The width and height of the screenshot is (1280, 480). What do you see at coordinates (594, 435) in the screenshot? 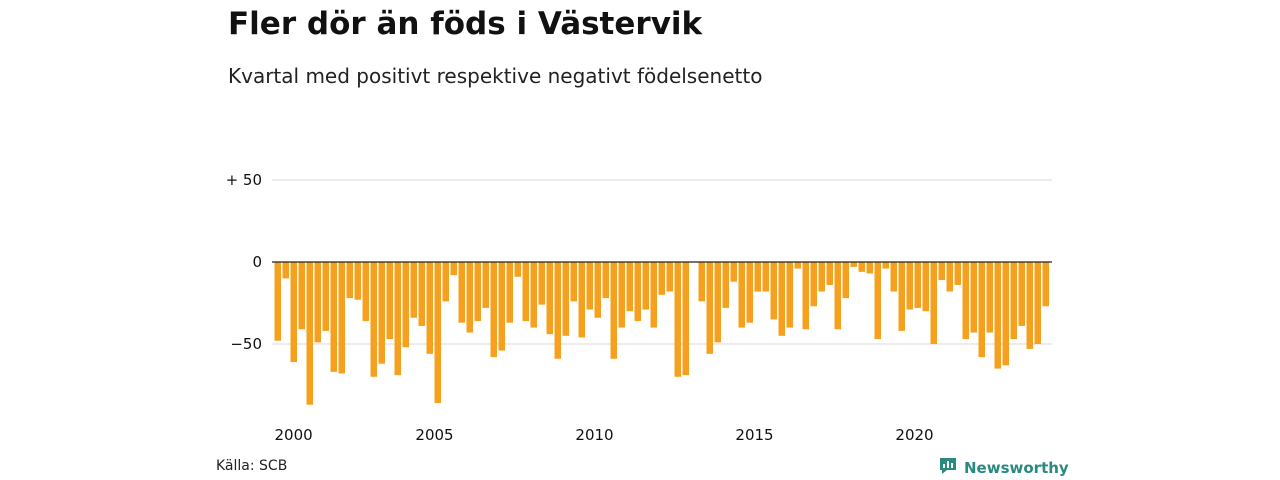
I see `x-tick-label: 2010` at bounding box center [594, 435].